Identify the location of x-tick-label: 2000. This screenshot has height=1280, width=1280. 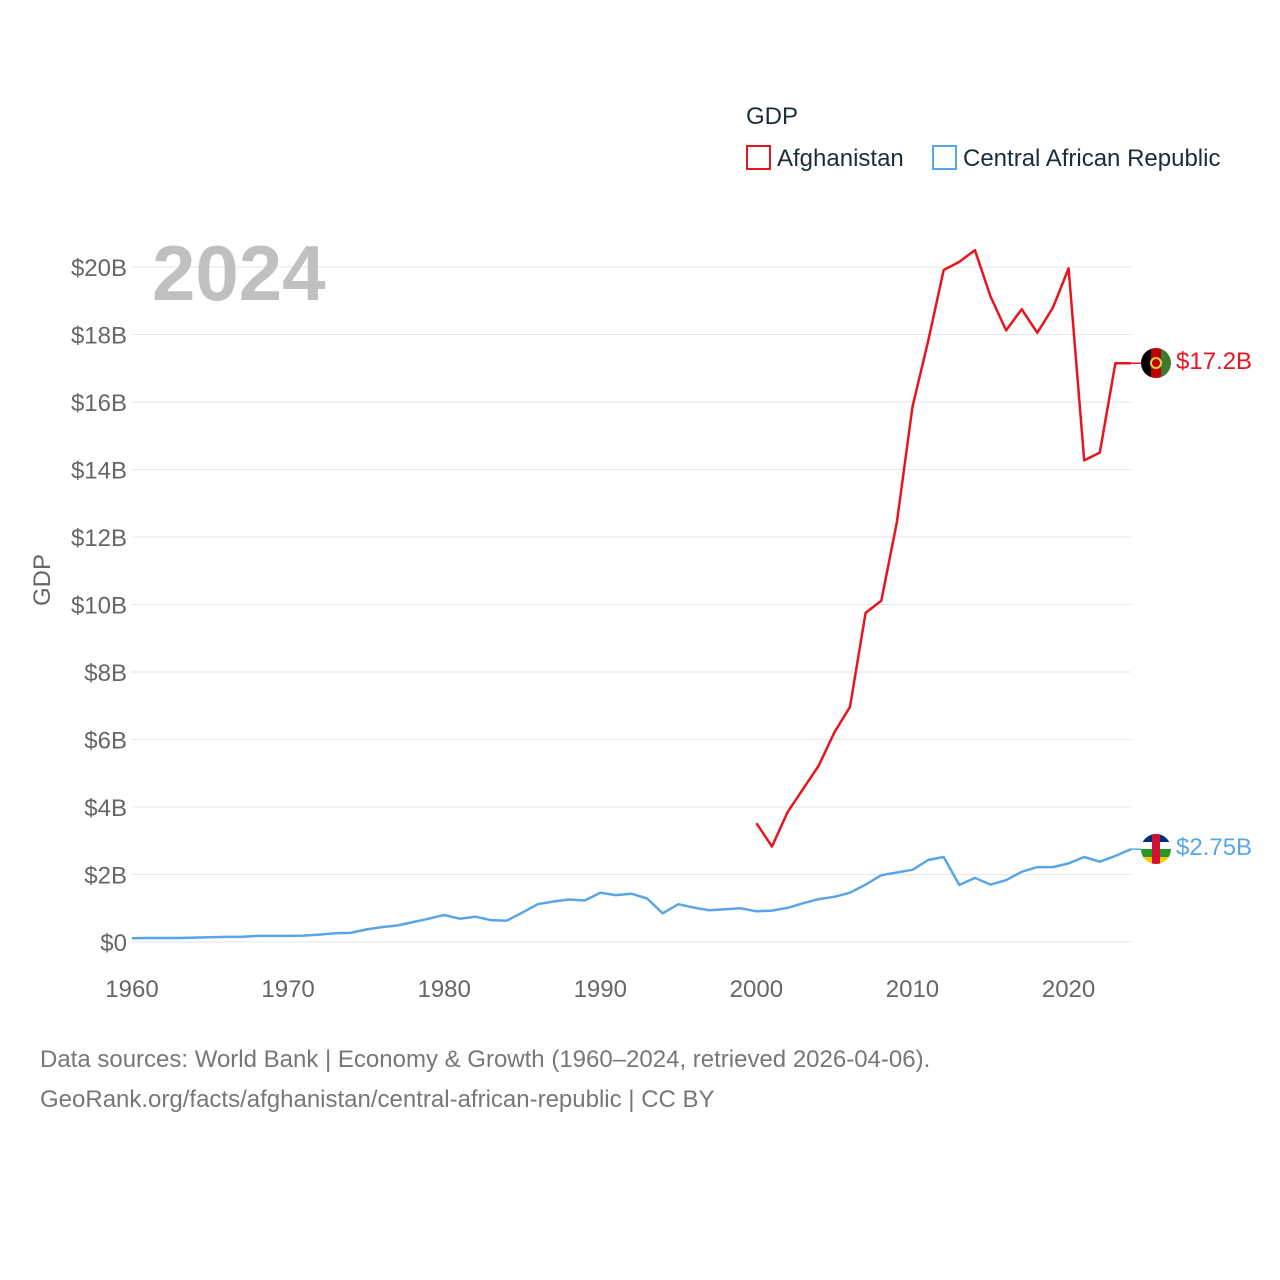
(756, 989).